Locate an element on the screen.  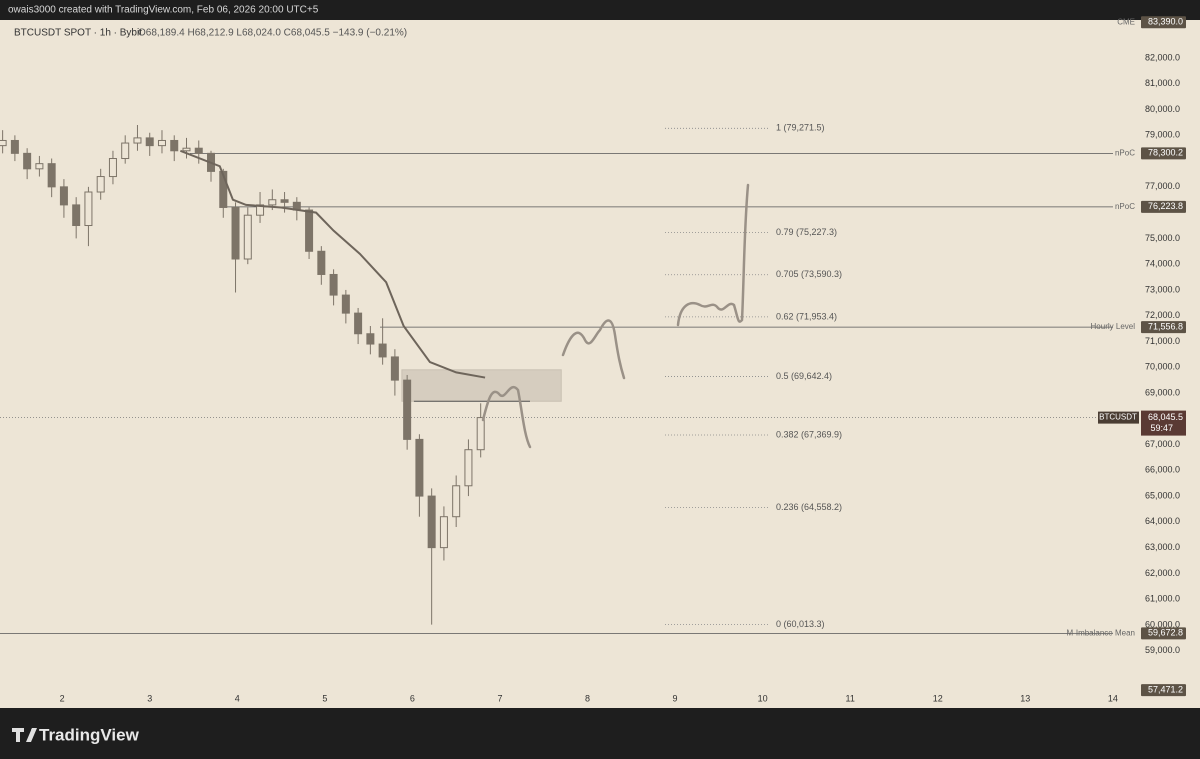
y-tick-label: 60,000.0 is located at coordinates (1162, 624).